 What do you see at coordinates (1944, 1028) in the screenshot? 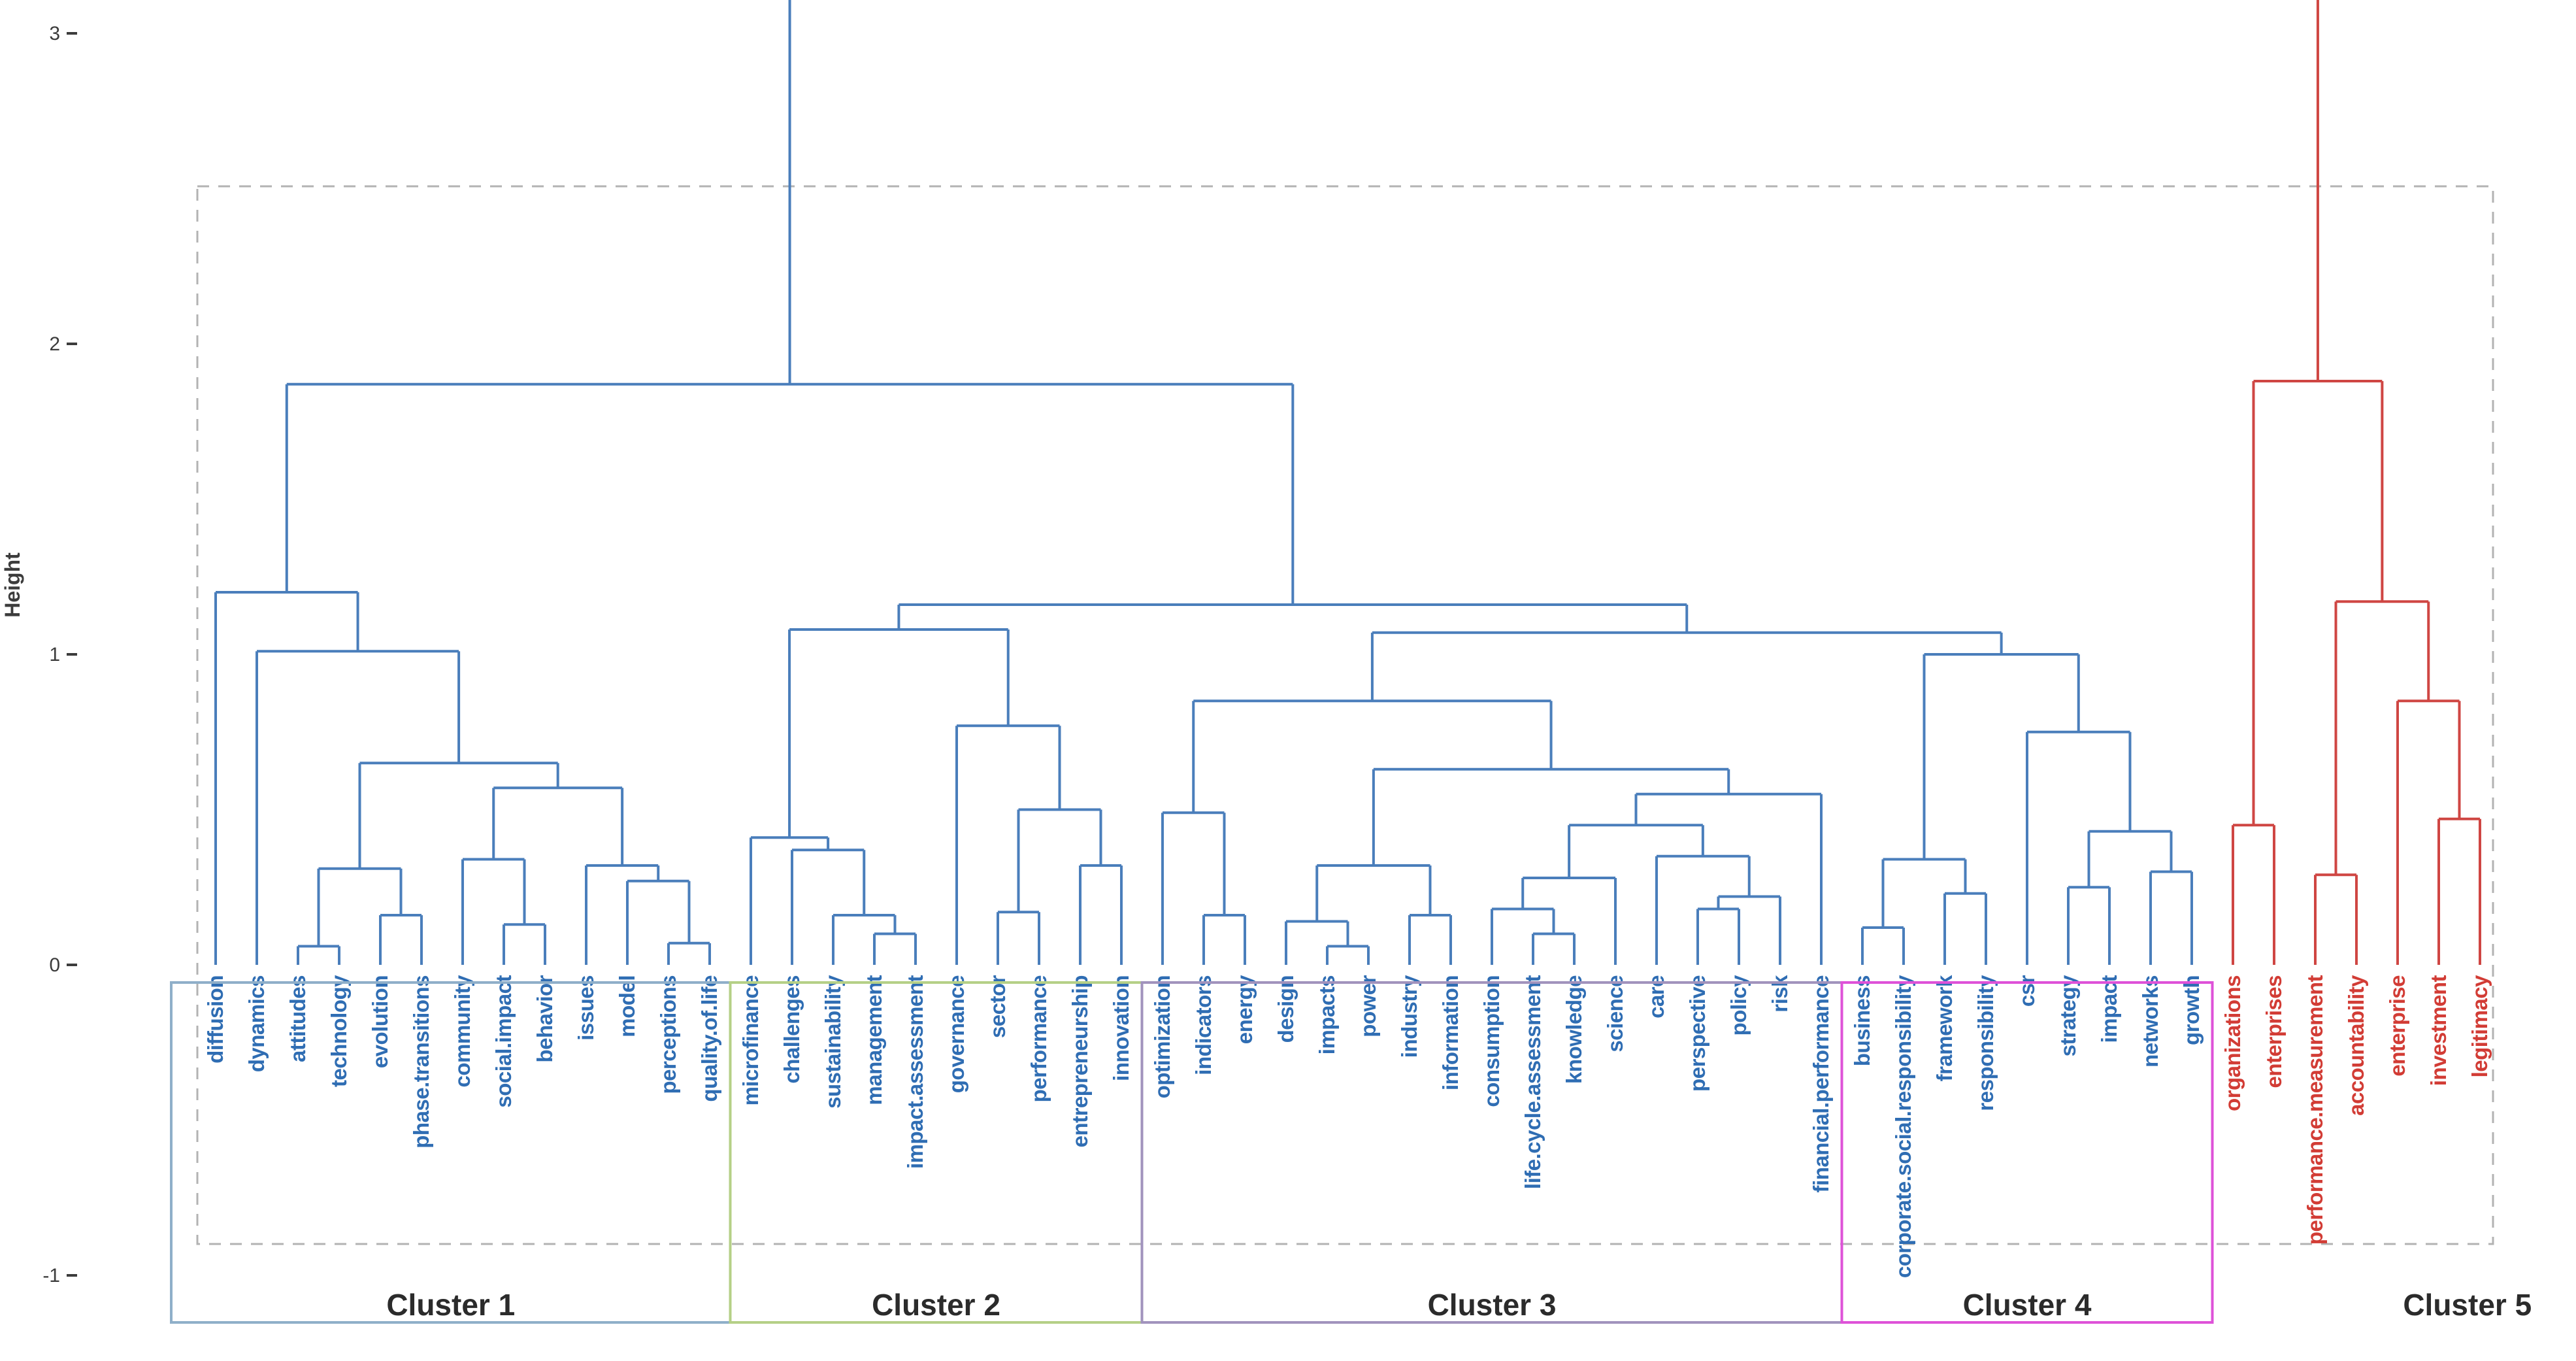
I see `leaf-label: framework` at bounding box center [1944, 1028].